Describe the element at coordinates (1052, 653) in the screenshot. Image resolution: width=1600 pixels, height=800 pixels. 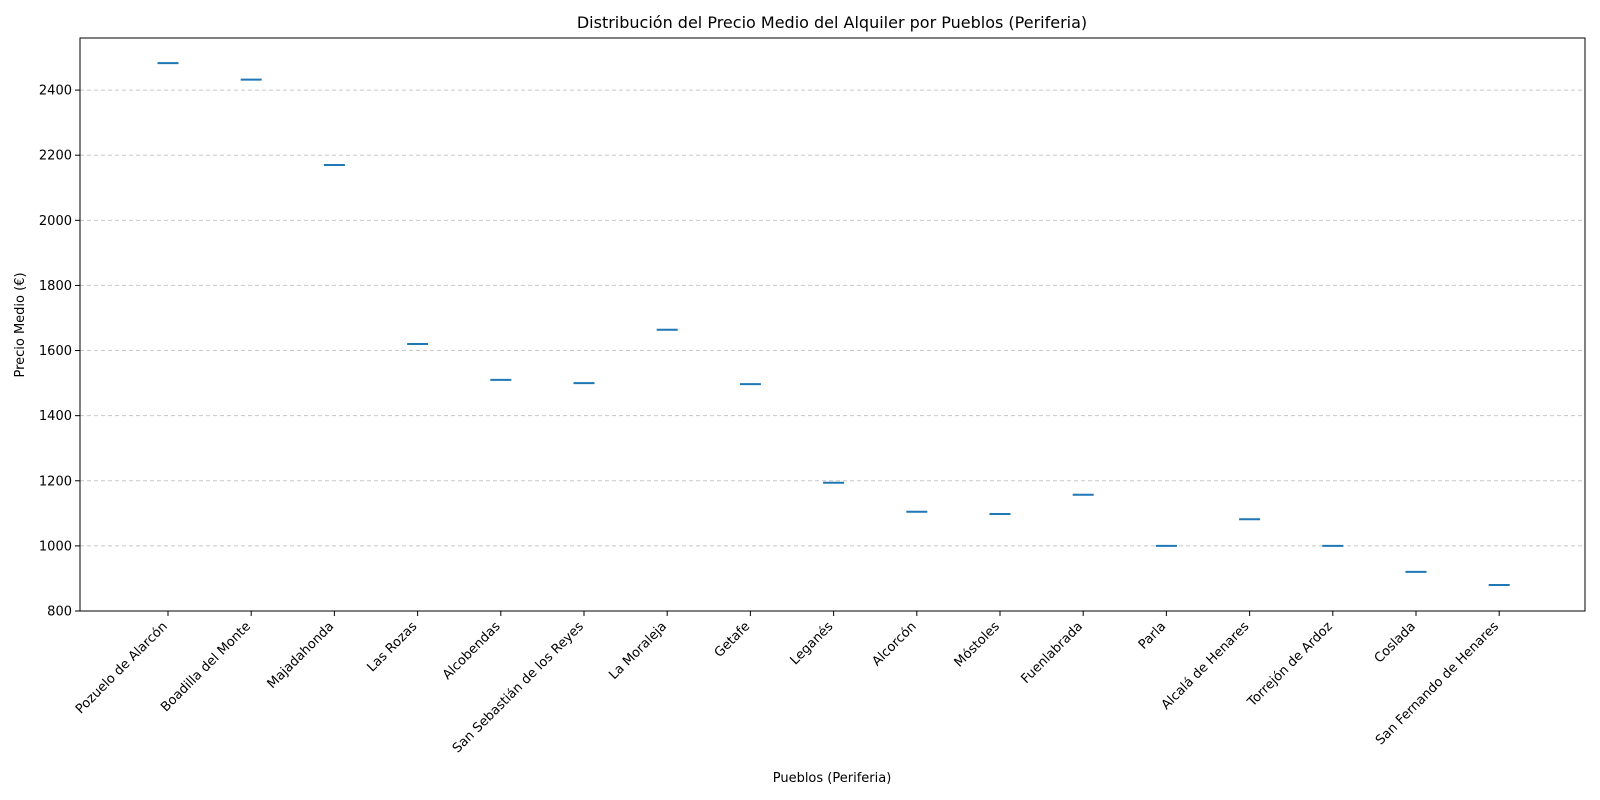
I see `x-tick-label: Fuenlabrada` at that location.